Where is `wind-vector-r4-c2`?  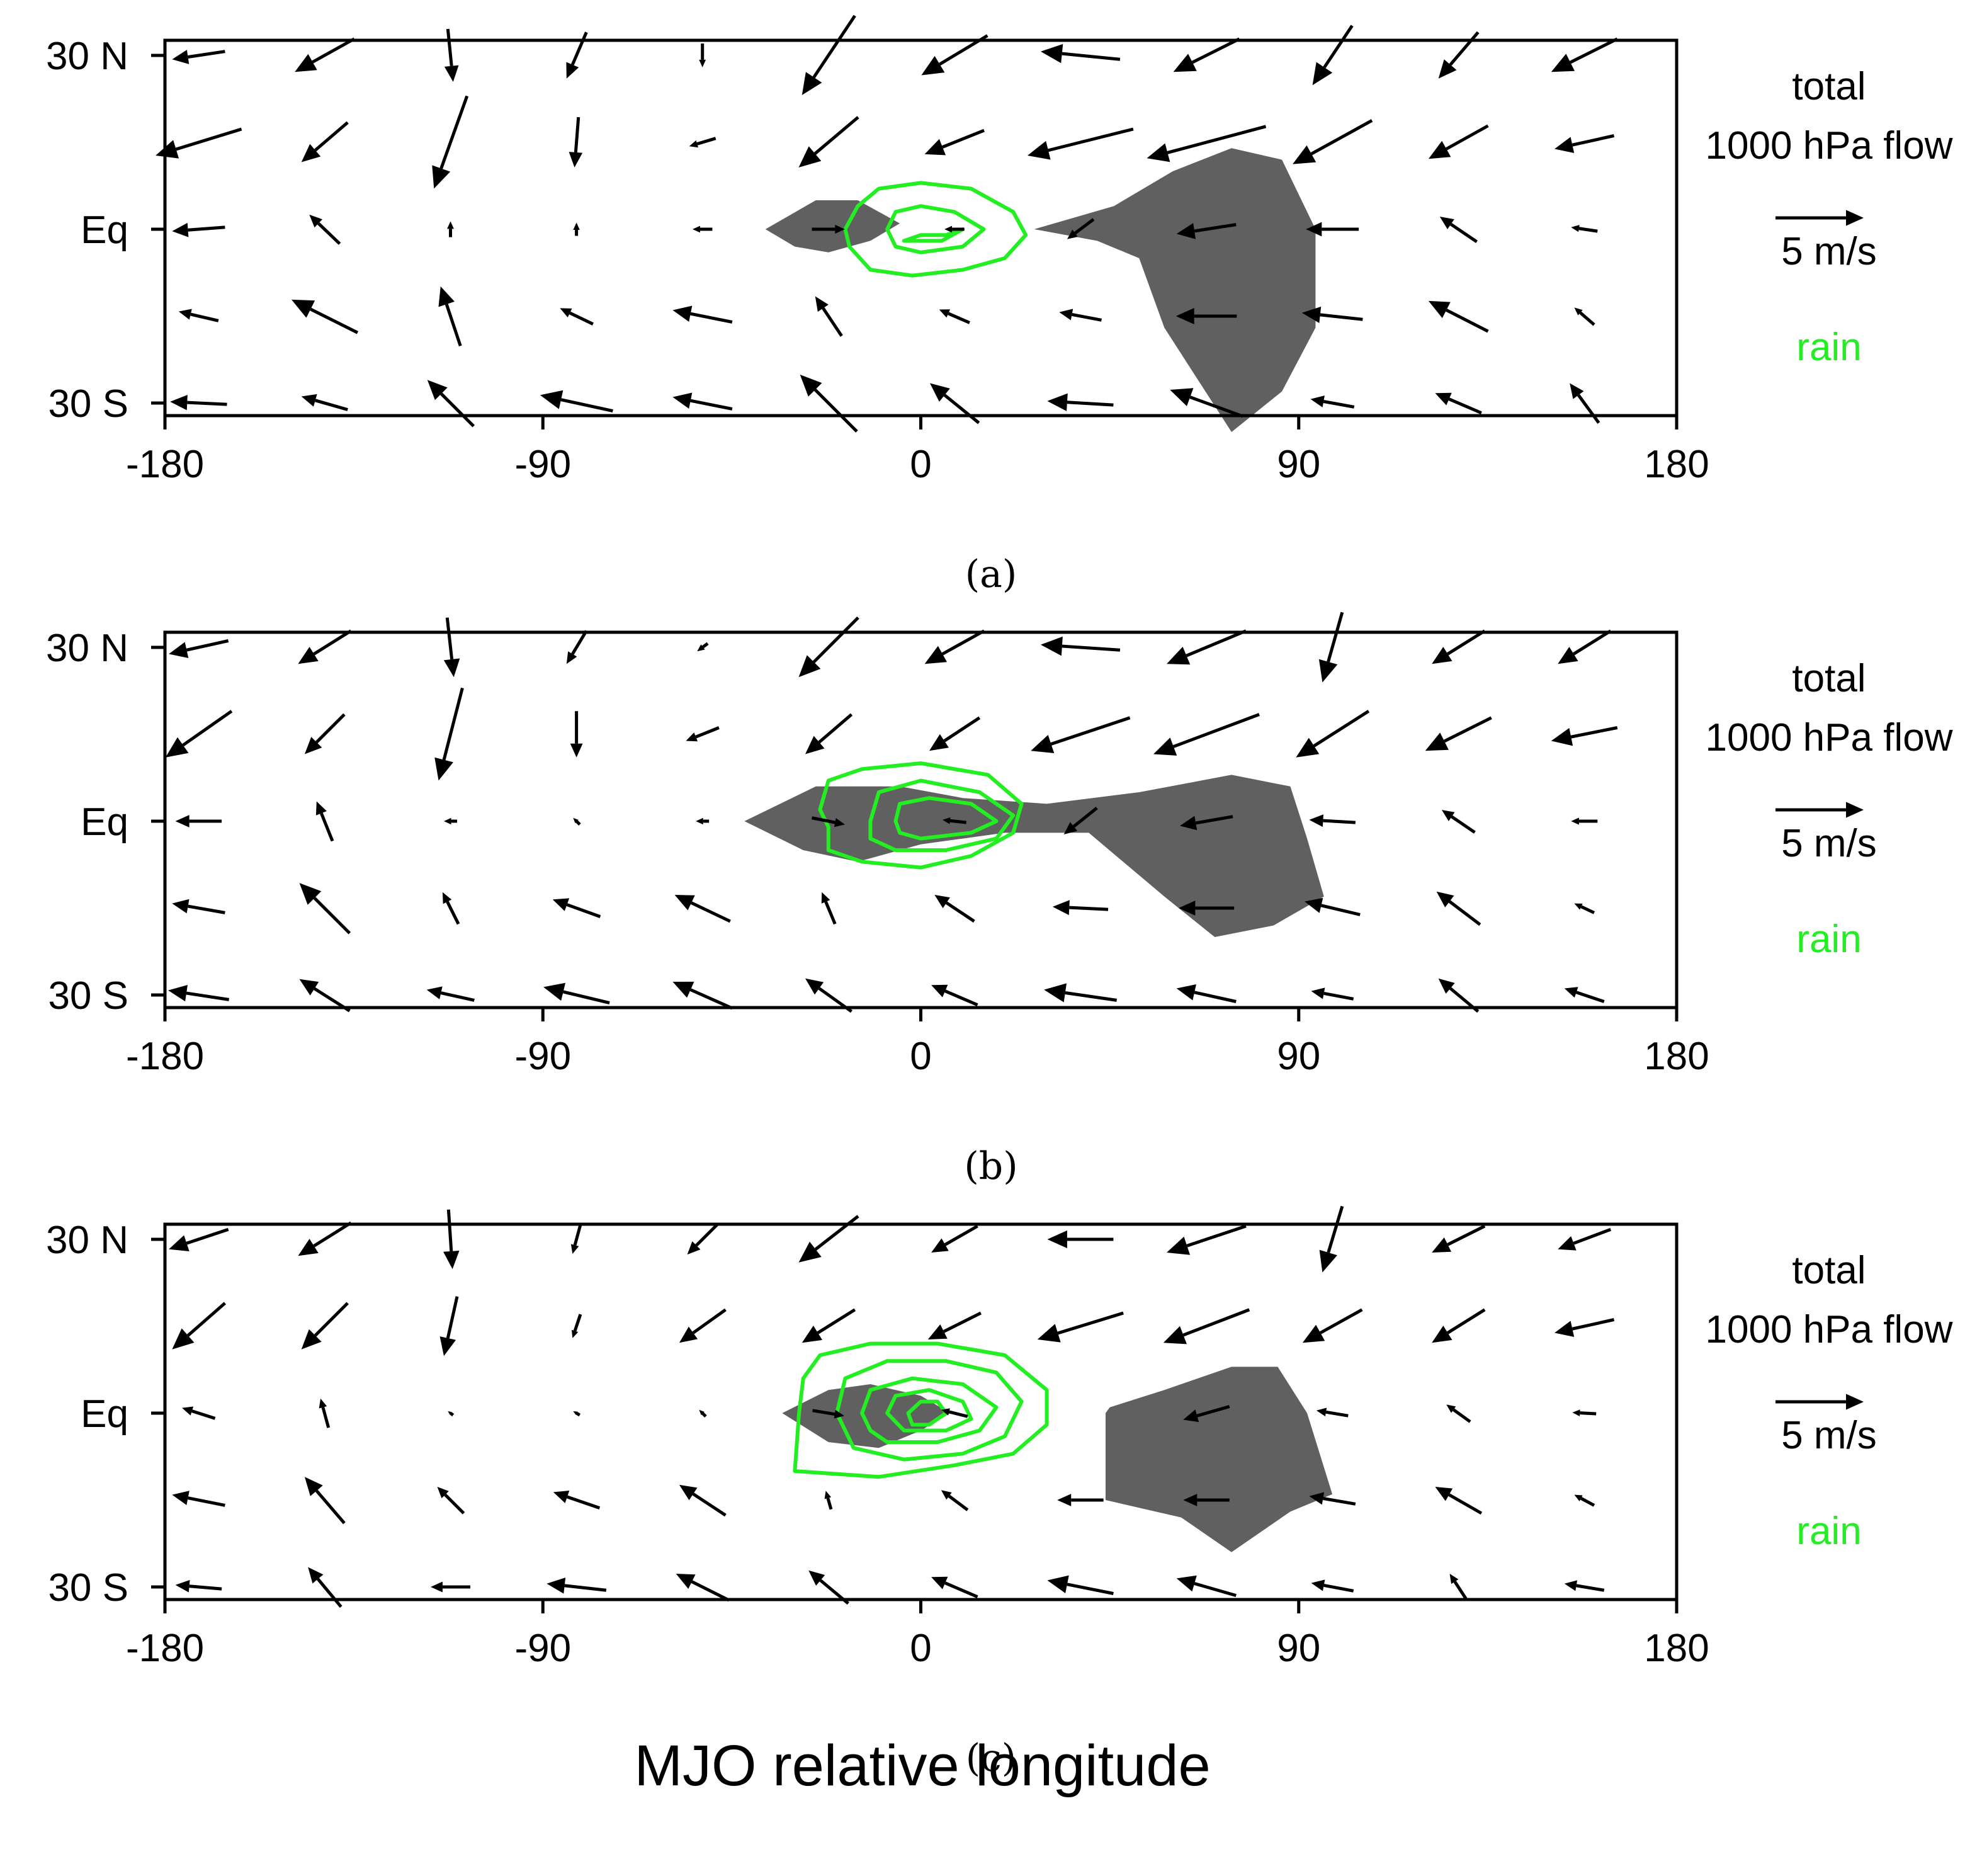
wind-vector-r4-c2 is located at coordinates (450, 994).